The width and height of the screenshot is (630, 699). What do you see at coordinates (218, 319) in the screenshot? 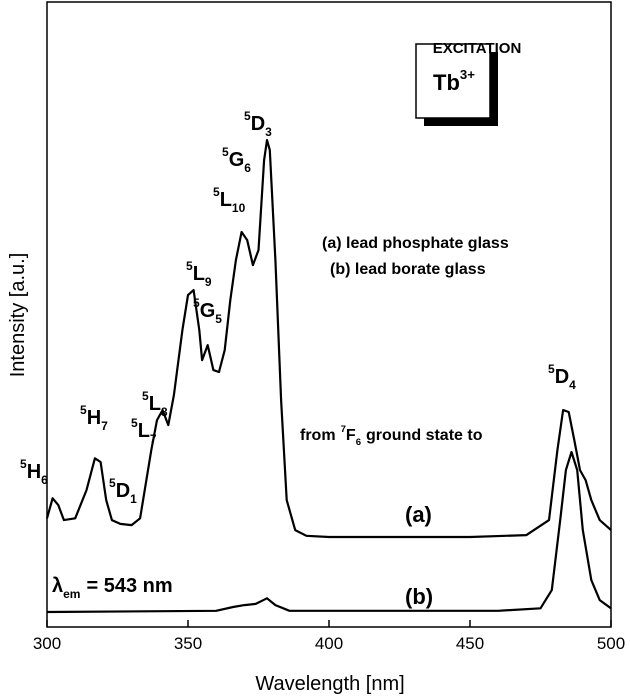
I see `term-label-sub: 5` at bounding box center [218, 319].